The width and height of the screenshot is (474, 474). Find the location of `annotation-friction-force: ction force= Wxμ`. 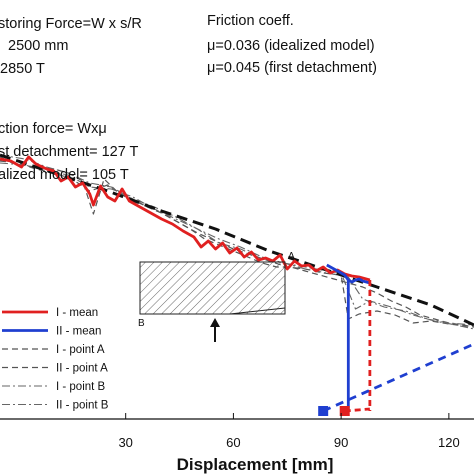

annotation-friction-force: ction force= Wxμ is located at coordinates (53, 129).